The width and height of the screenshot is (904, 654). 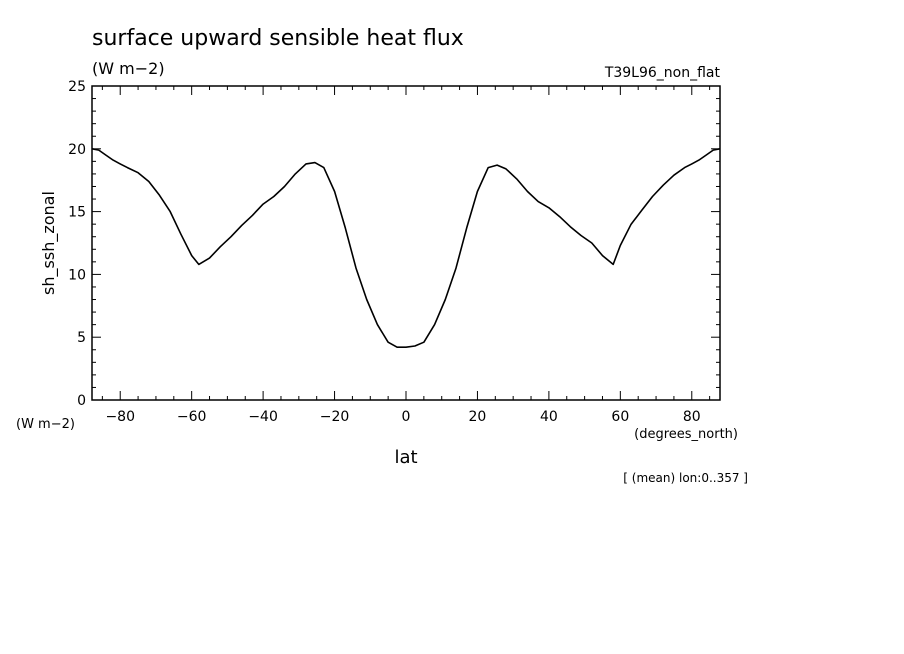 I want to click on x-tick-label: −80, so click(x=120, y=417).